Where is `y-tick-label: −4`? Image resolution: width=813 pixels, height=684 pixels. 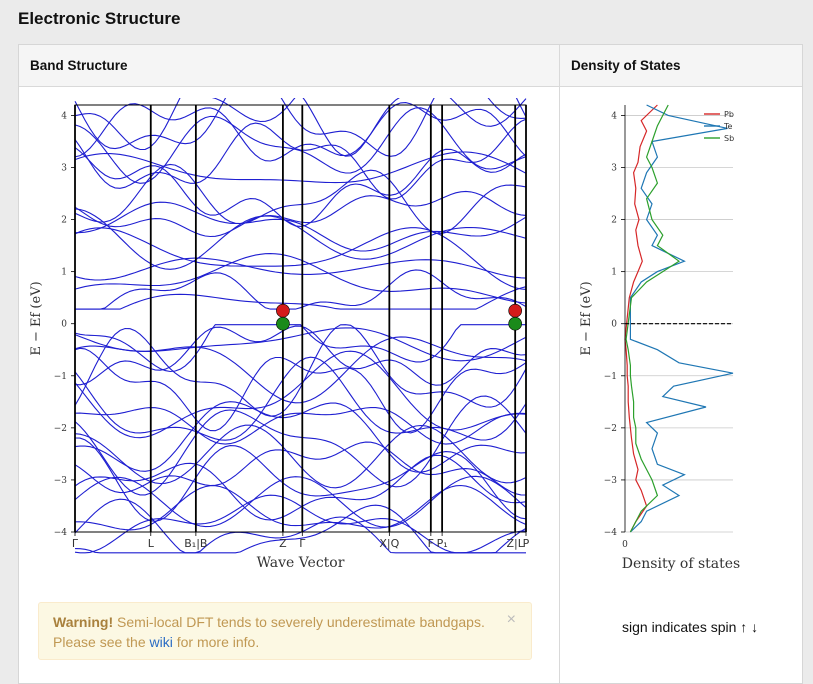 y-tick-label: −4 is located at coordinates (61, 533).